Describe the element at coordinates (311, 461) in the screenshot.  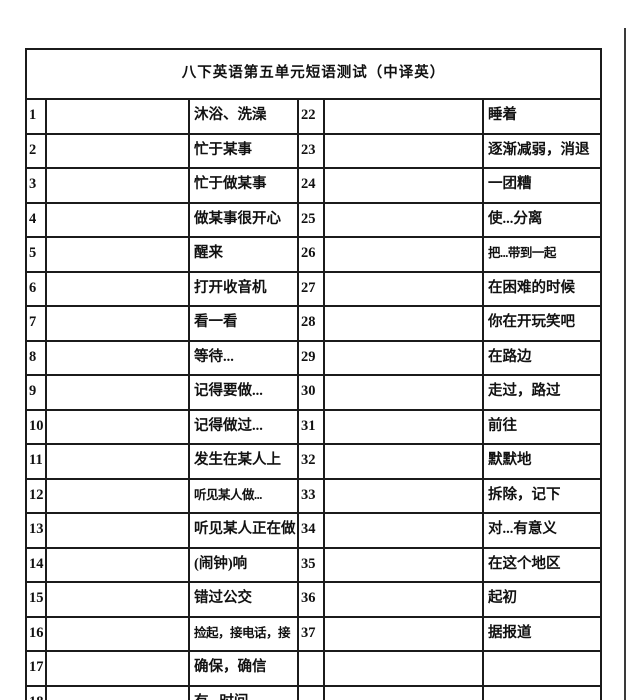
I see `row-number-cell-right: 32` at that location.